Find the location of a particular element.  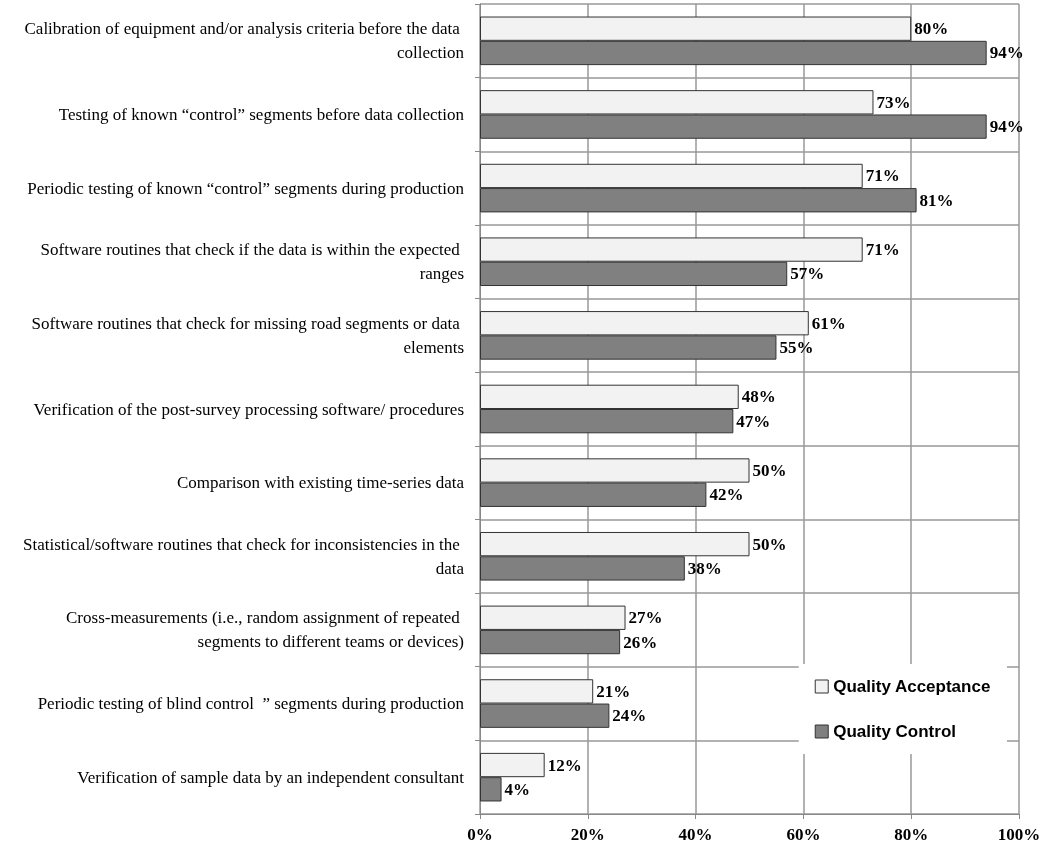

data-label: 26% is located at coordinates (640, 642).